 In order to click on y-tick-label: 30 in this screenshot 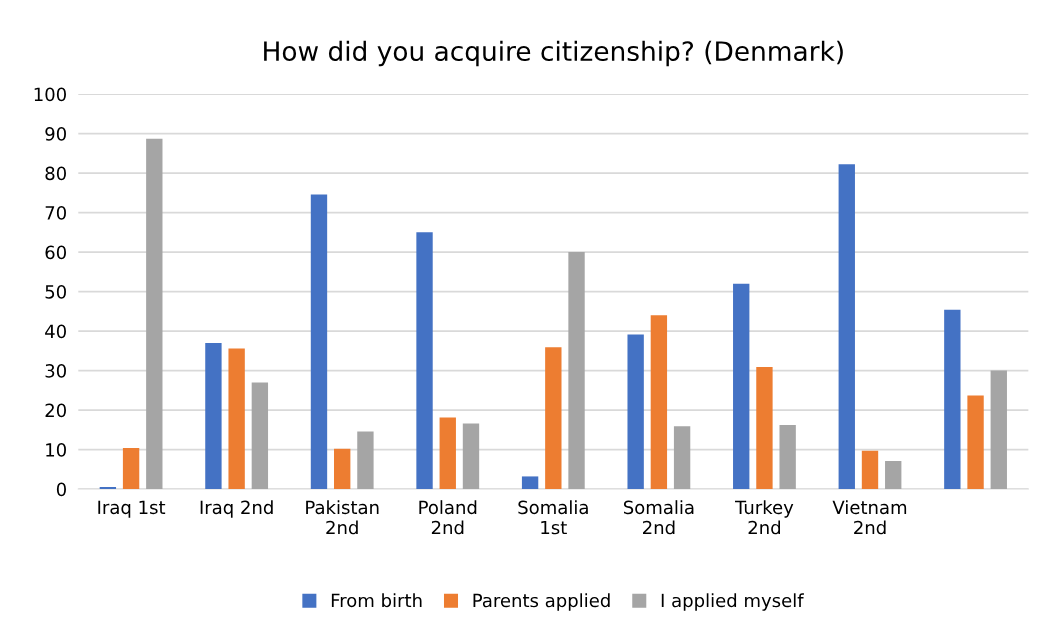, I will do `click(55, 371)`.